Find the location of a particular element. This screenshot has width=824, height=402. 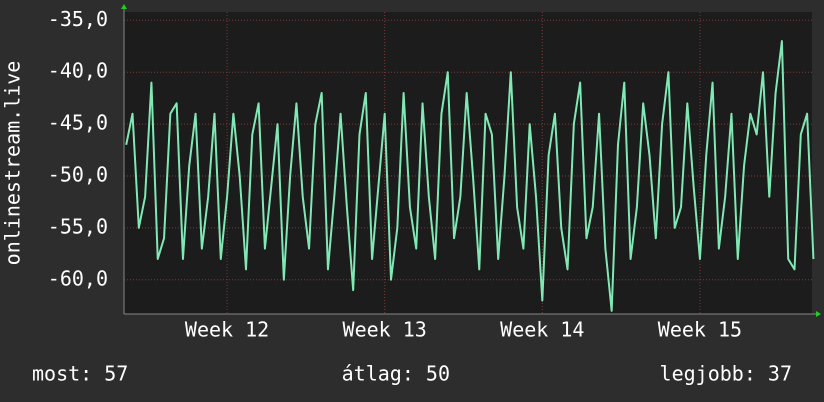

y-tick-label: -35,0 is located at coordinates (78, 19).